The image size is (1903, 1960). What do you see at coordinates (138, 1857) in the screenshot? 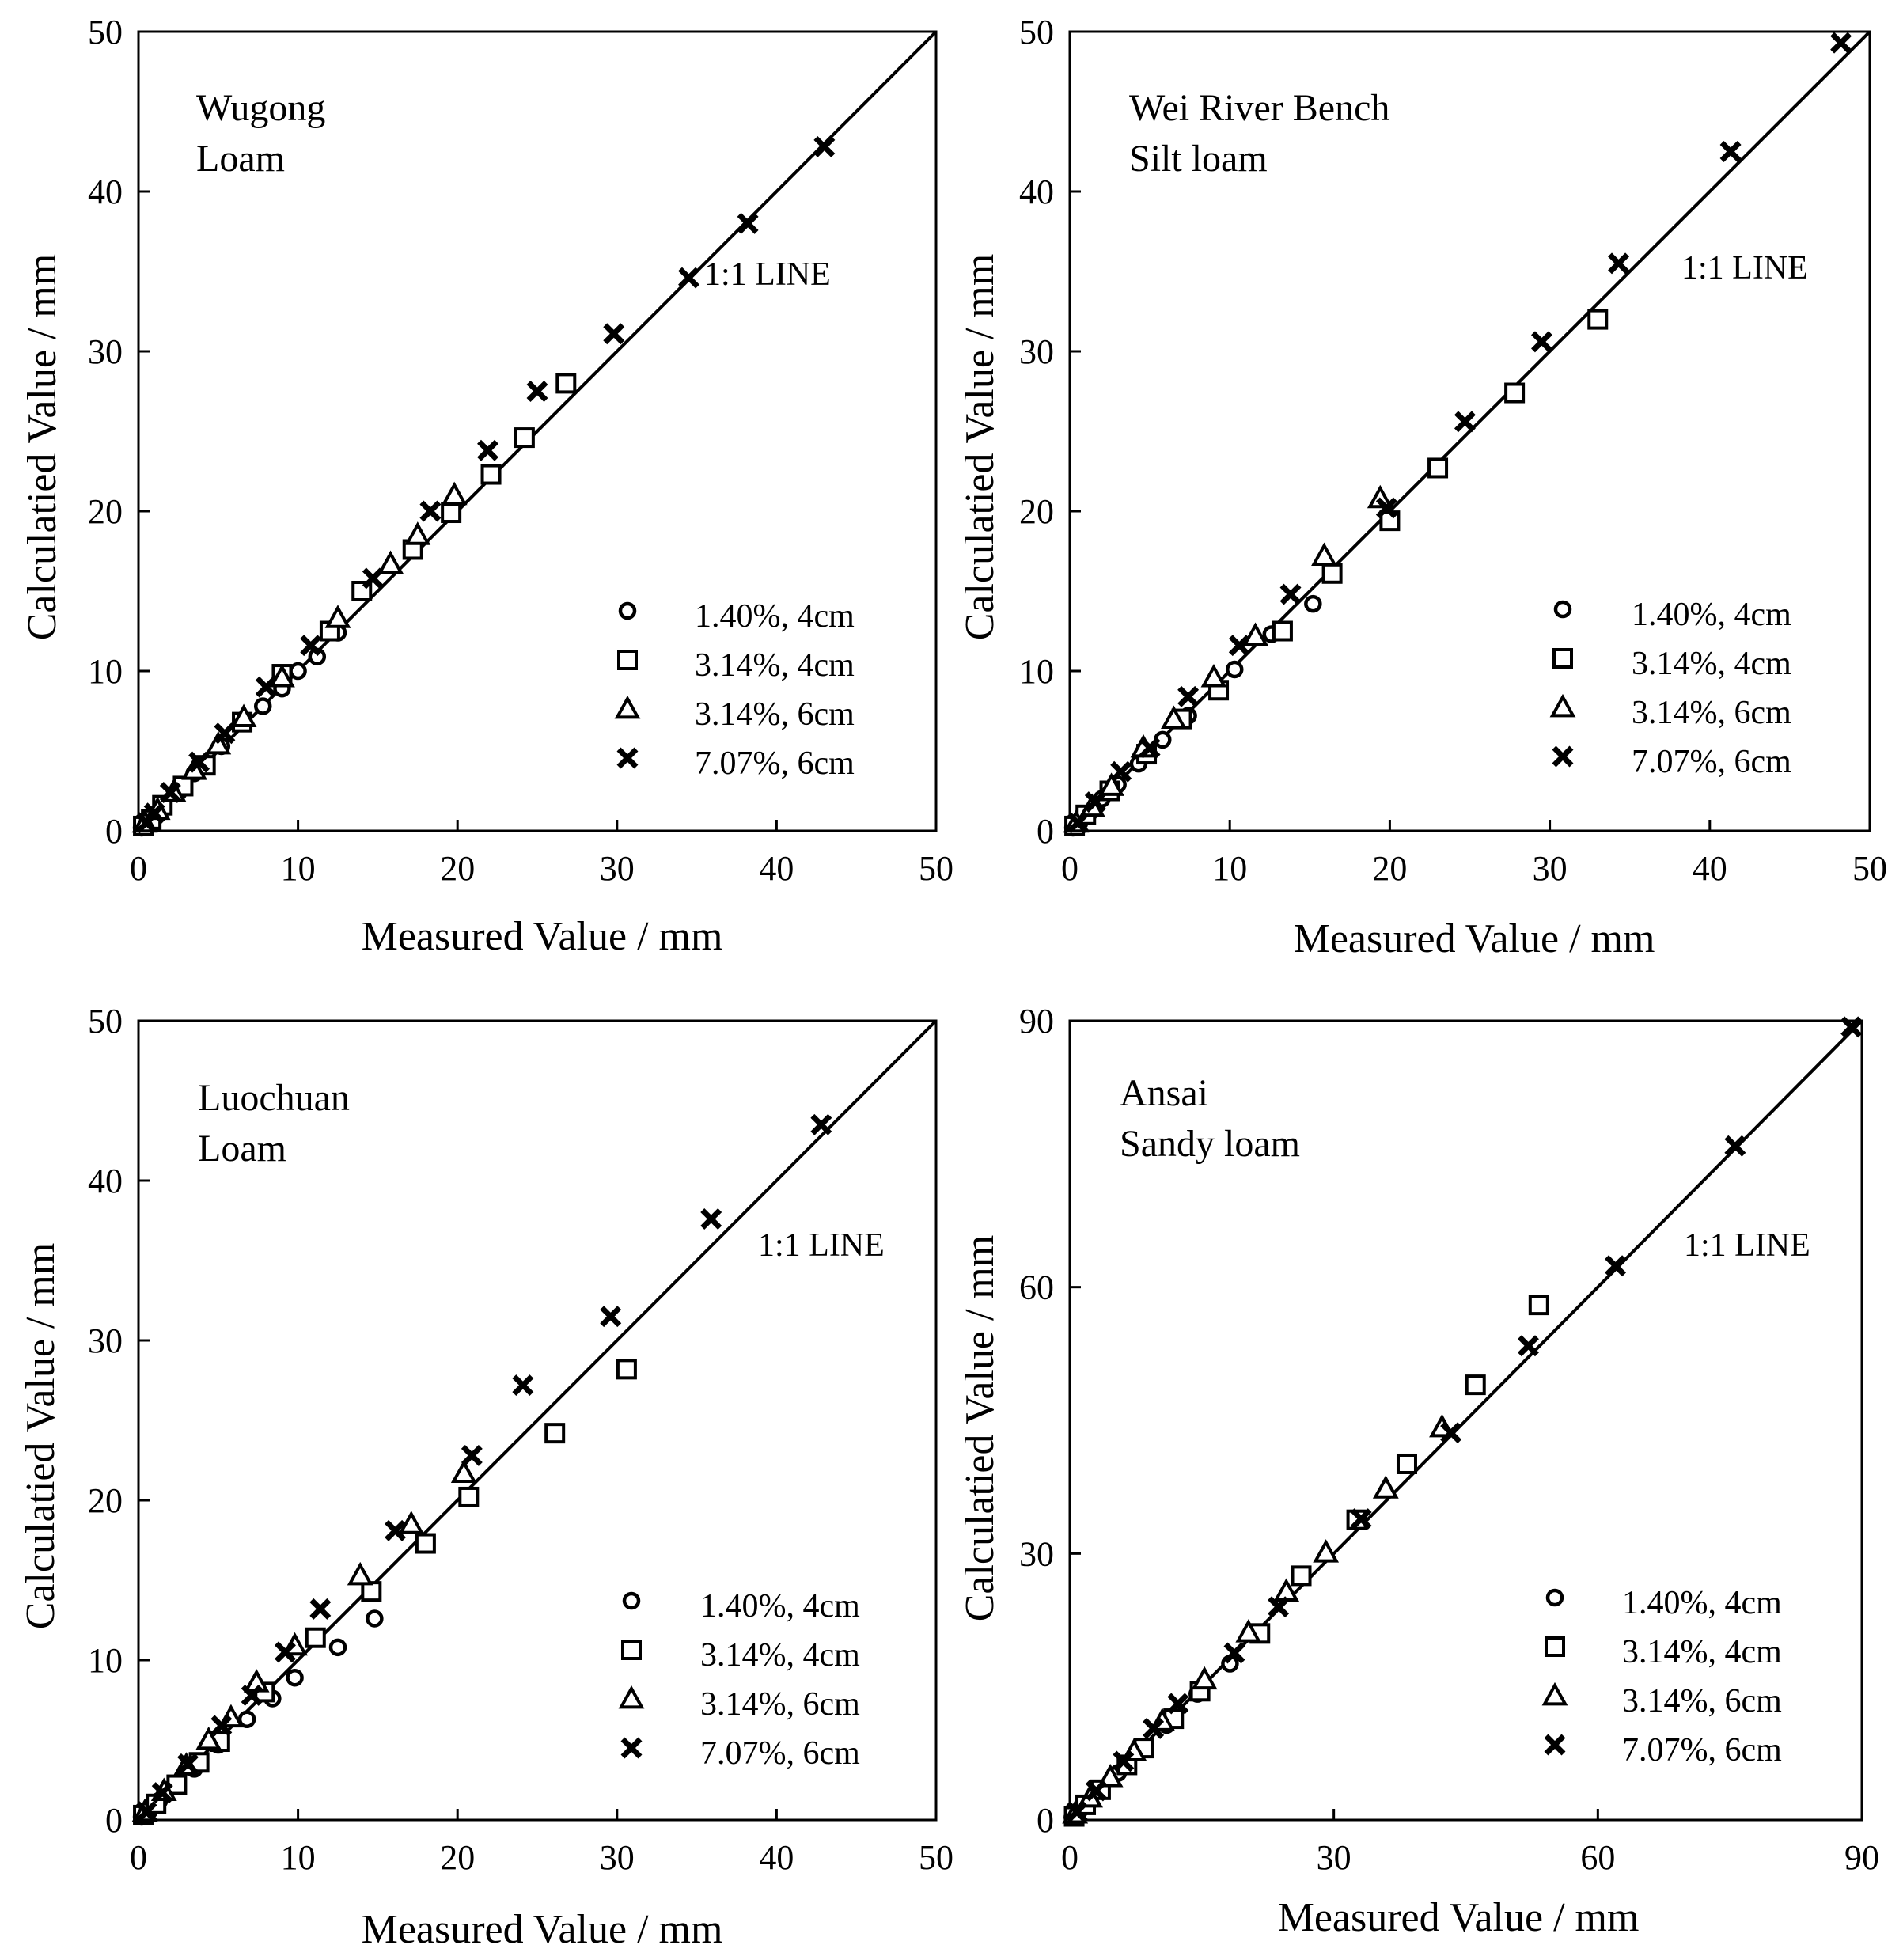
I see `x-tick-label: 0` at bounding box center [138, 1857].